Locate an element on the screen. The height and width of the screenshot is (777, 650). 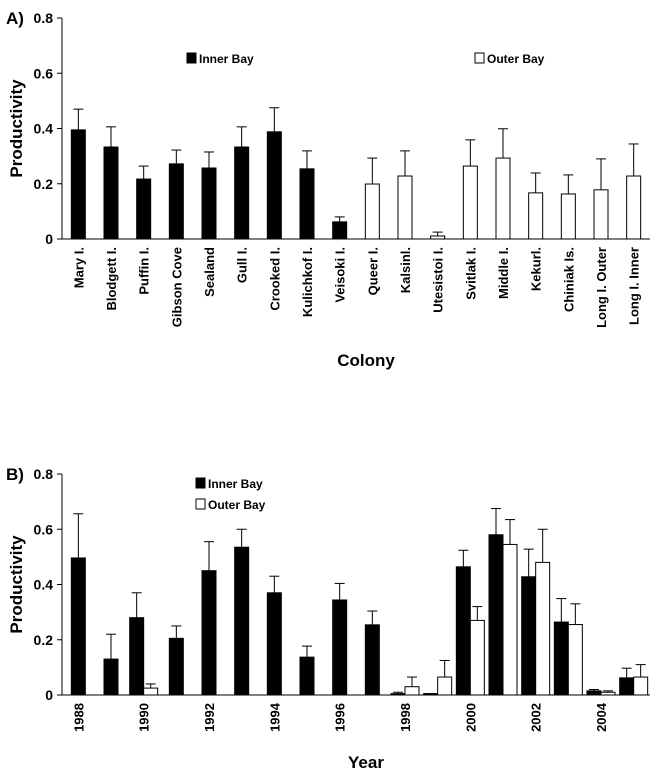
x-tick-label: 2002 is located at coordinates (536, 717).